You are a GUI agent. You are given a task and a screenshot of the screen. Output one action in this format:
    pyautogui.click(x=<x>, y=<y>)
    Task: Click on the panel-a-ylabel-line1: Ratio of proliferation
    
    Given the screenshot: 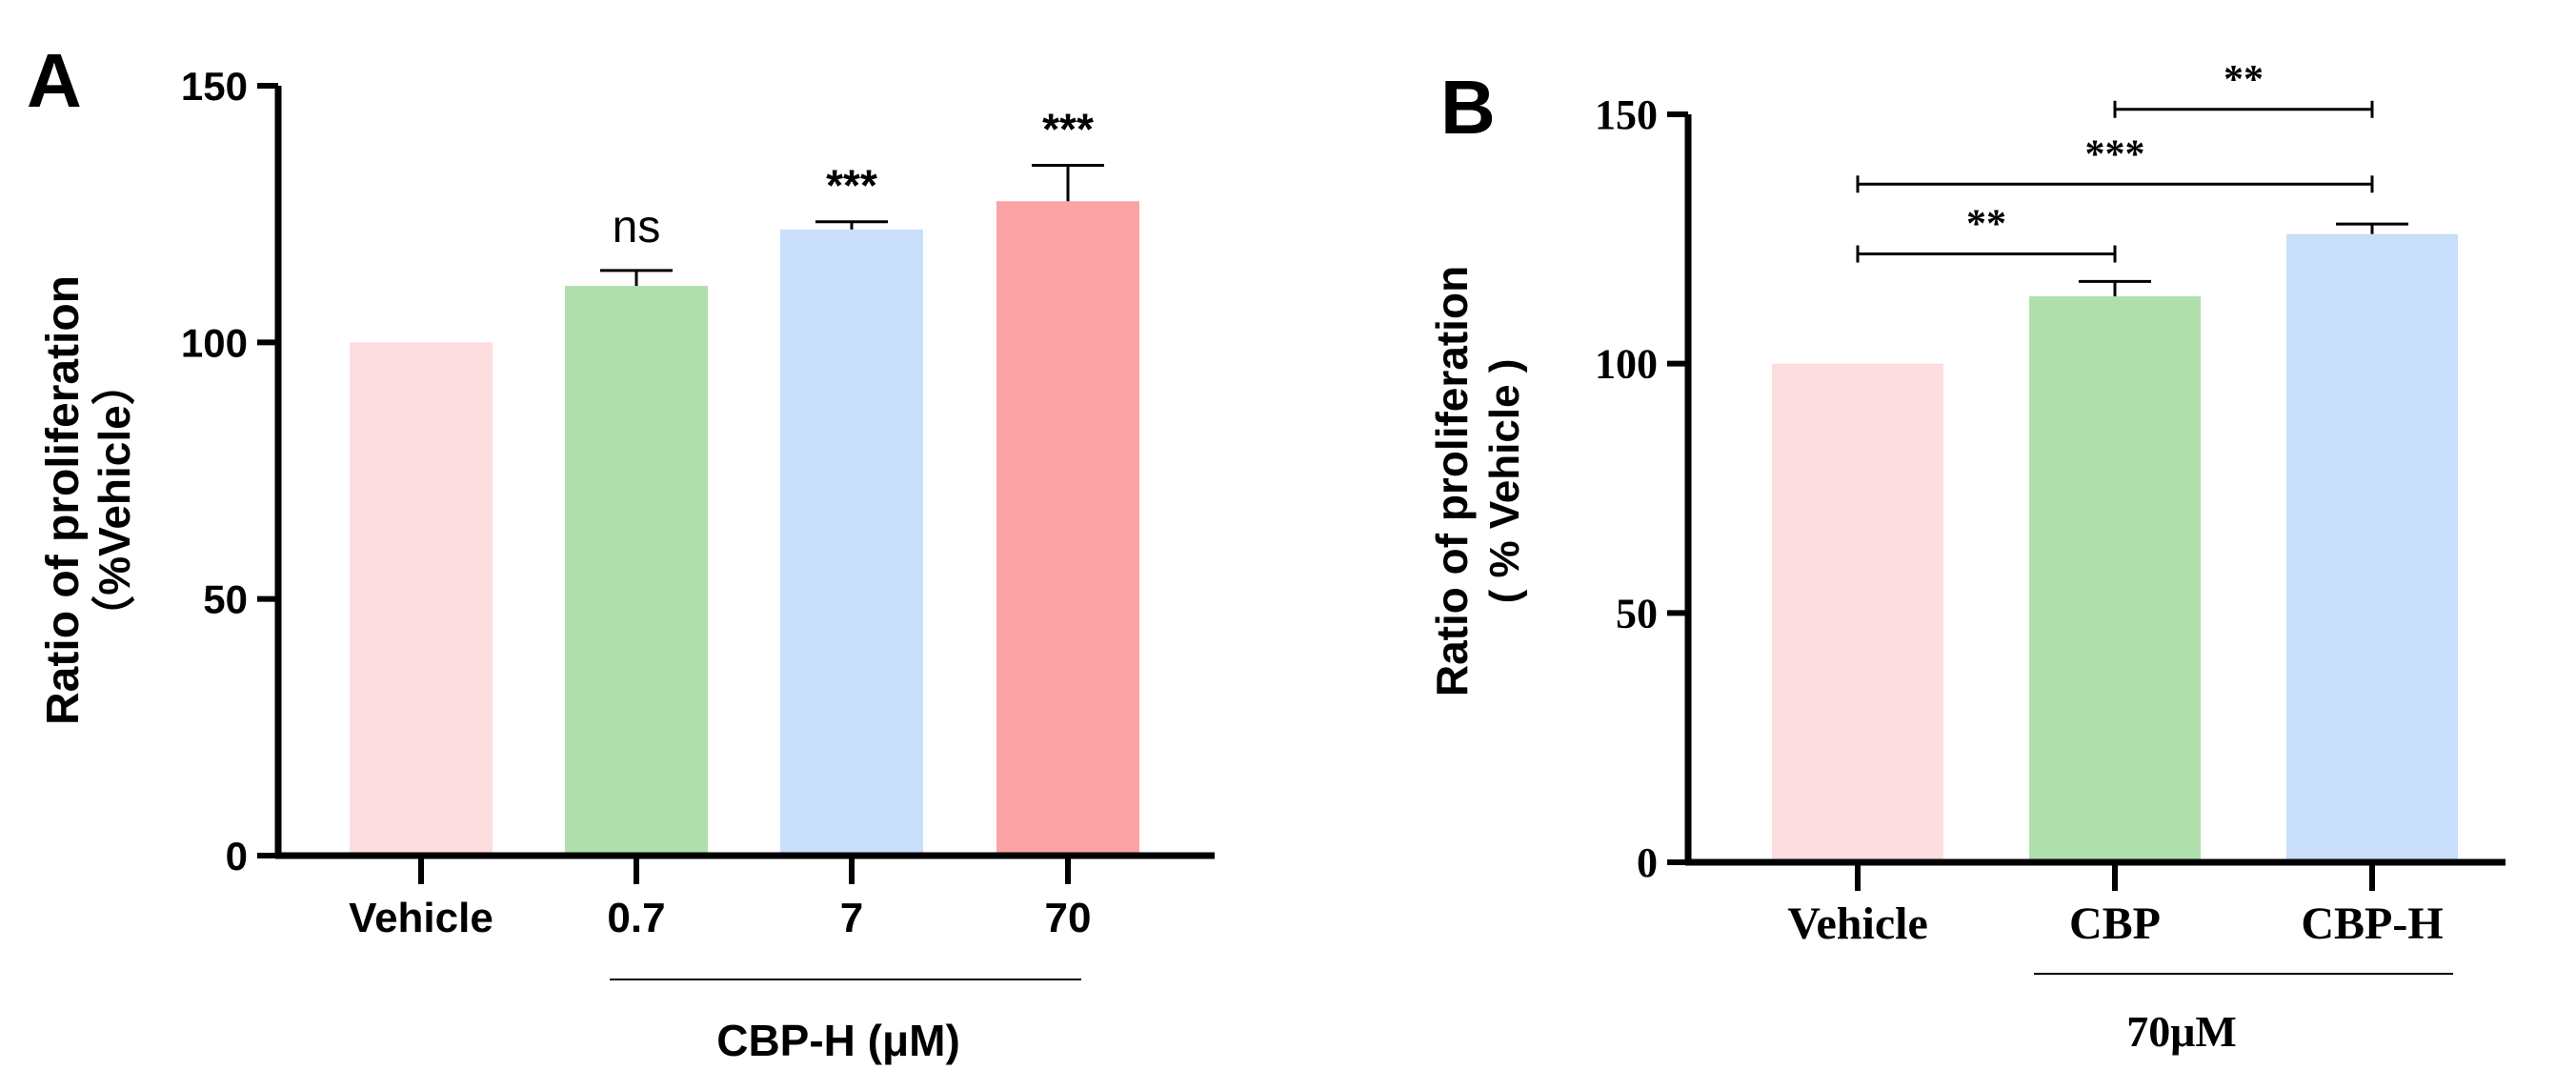 What is the action you would take?
    pyautogui.click(x=63, y=500)
    